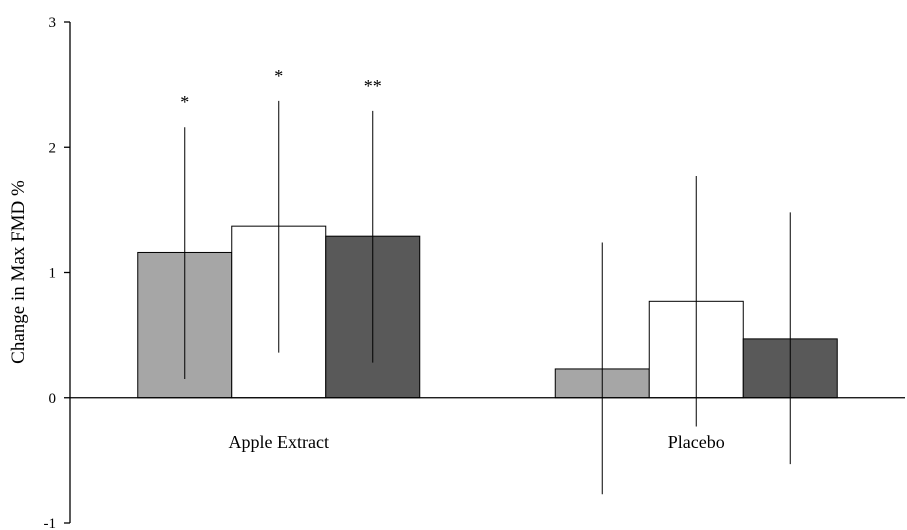 This screenshot has width=907, height=530. What do you see at coordinates (50, 523) in the screenshot?
I see `y-tick-label: -1` at bounding box center [50, 523].